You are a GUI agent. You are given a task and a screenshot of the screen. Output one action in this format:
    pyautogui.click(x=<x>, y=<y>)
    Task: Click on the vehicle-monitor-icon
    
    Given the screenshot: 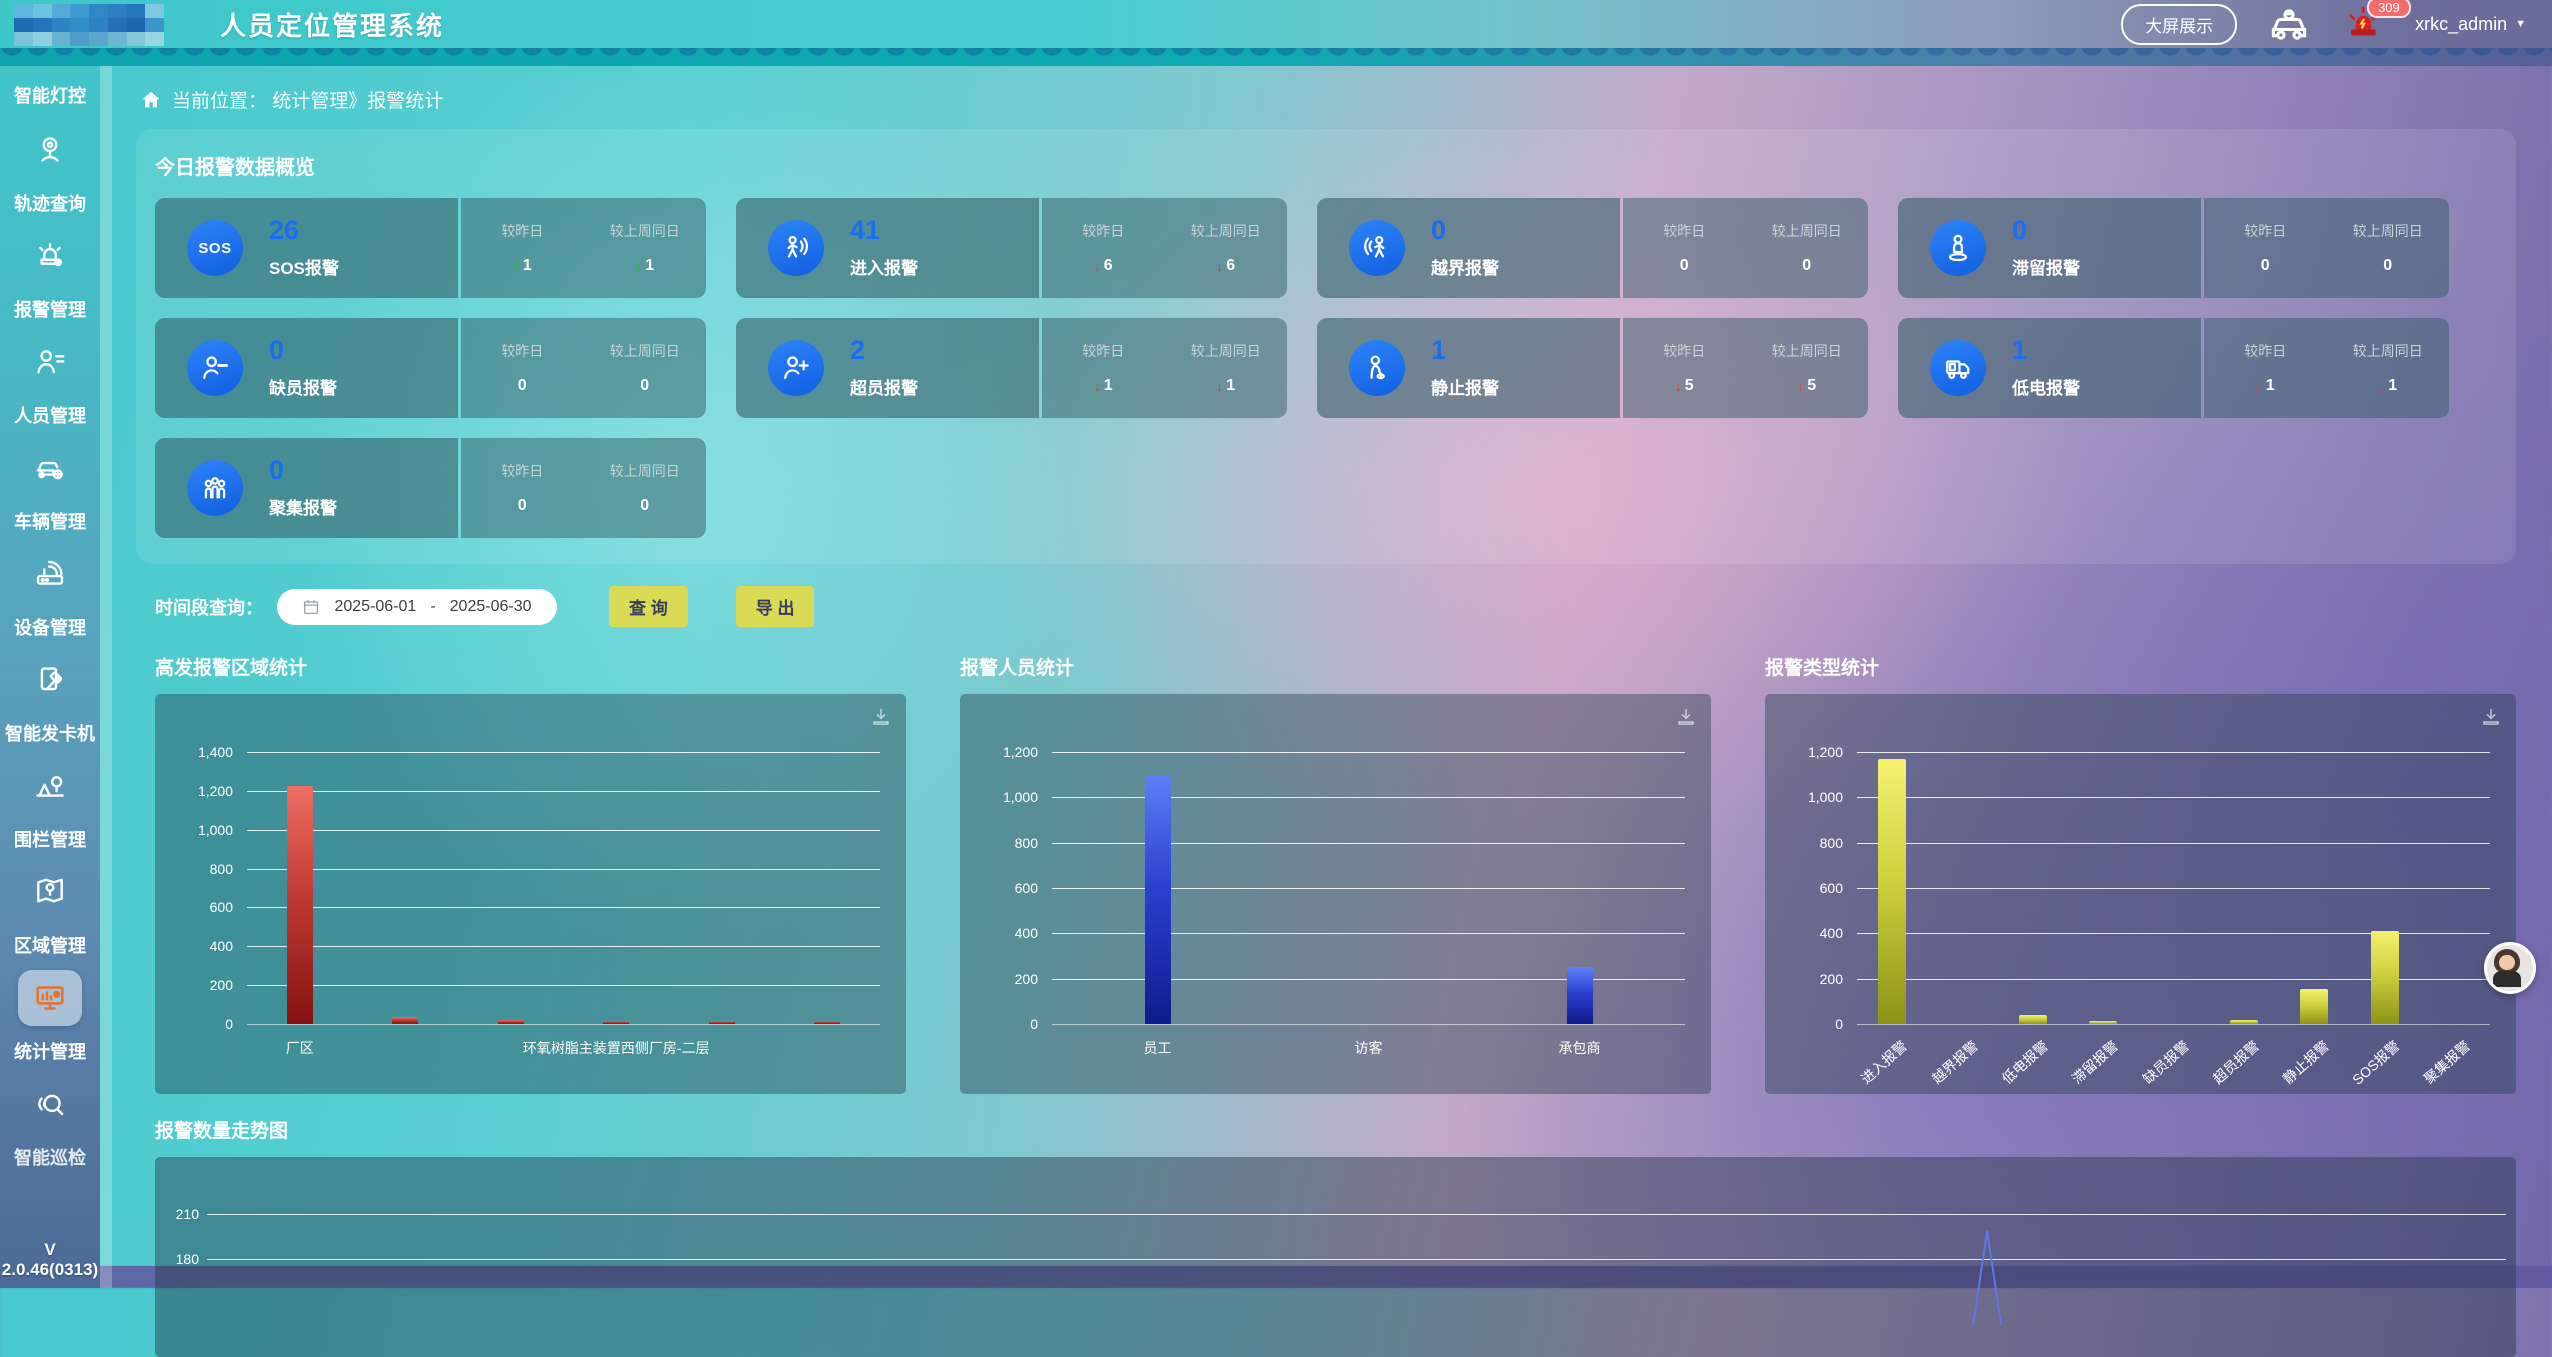 What is the action you would take?
    pyautogui.click(x=2289, y=24)
    